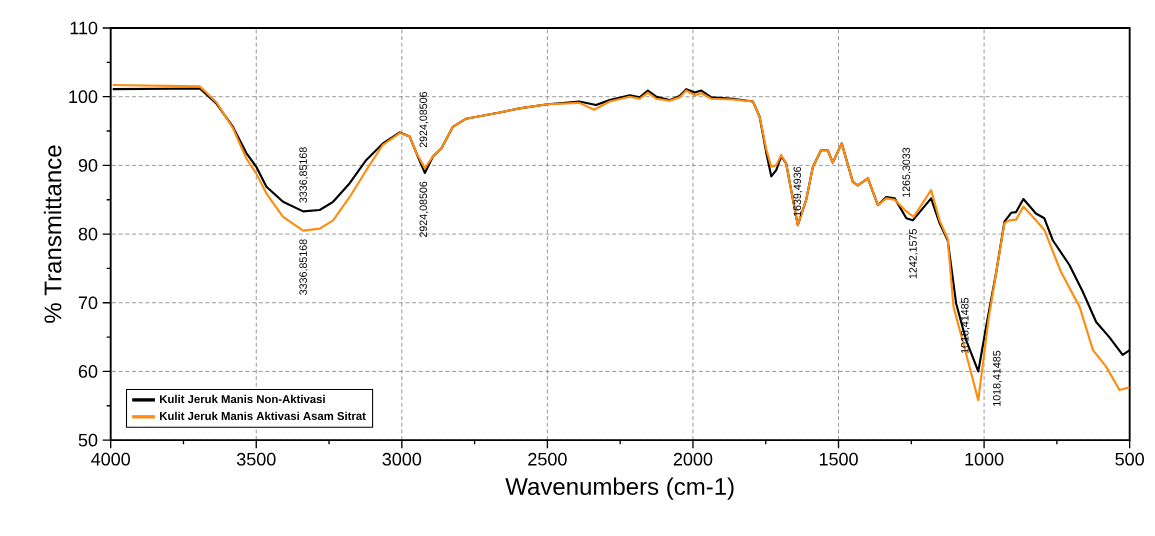  I want to click on annotation: 1265,3033, so click(907, 172).